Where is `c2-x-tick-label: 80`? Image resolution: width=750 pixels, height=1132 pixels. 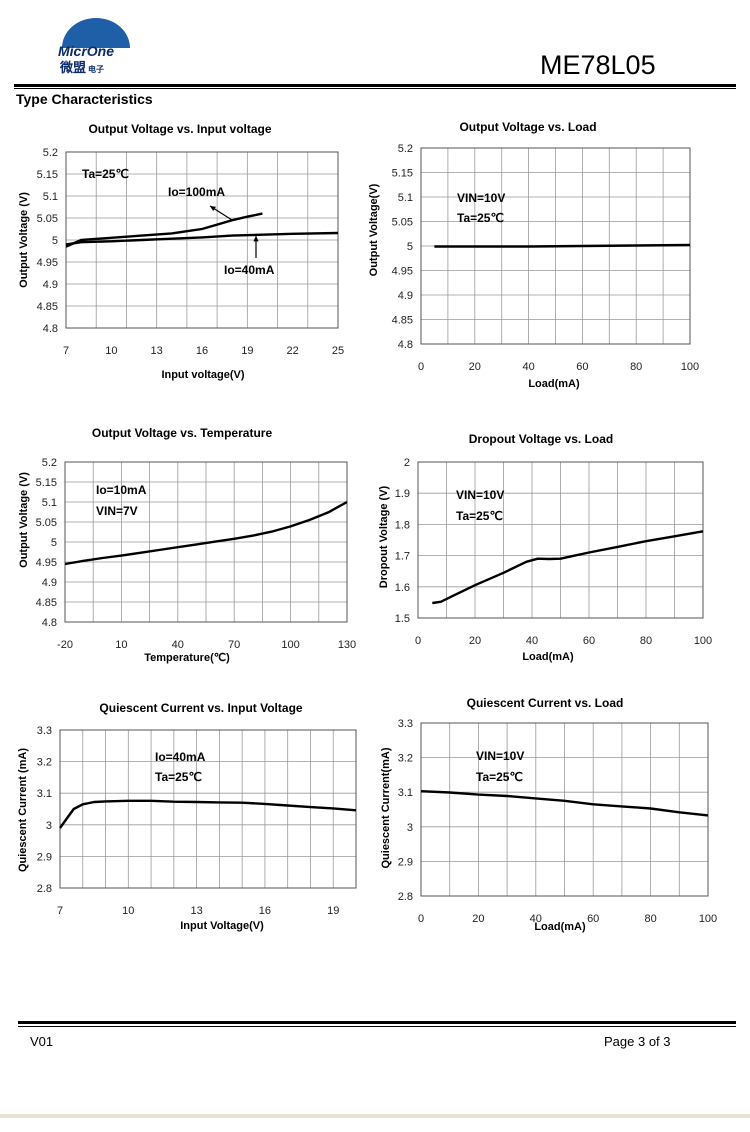
c2-x-tick-label: 80 is located at coordinates (636, 367).